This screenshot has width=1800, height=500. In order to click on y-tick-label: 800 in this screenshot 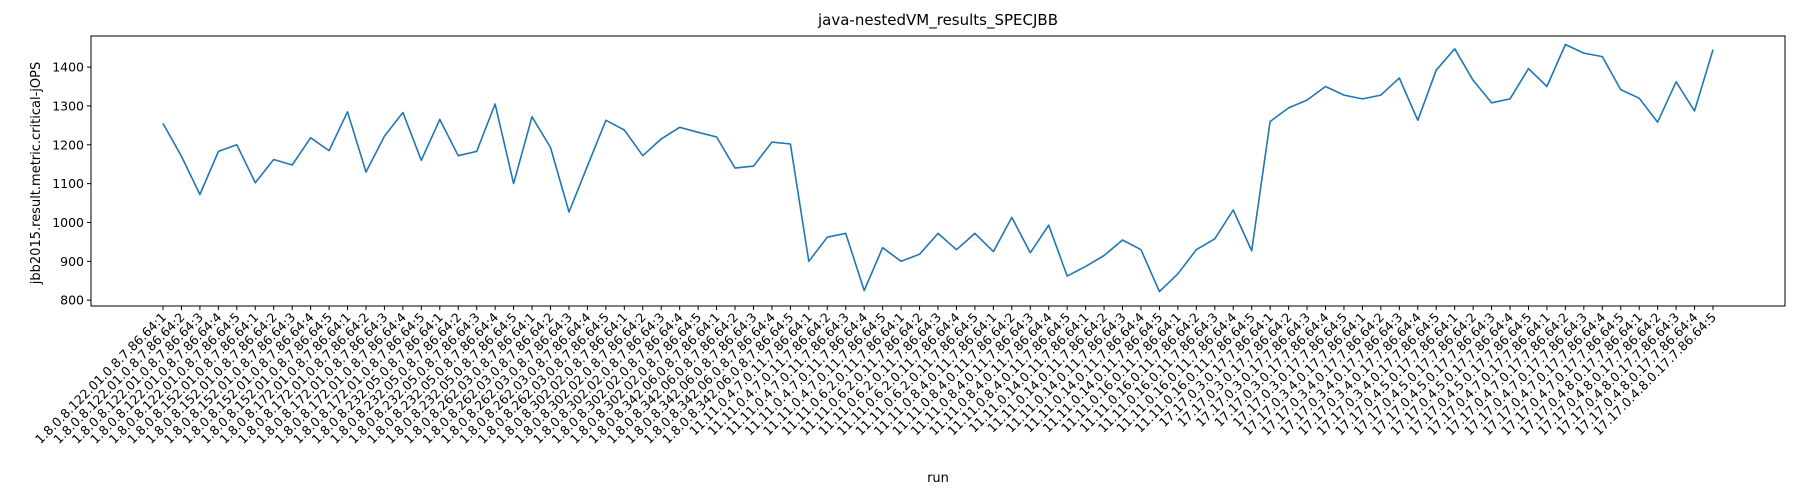, I will do `click(72, 300)`.